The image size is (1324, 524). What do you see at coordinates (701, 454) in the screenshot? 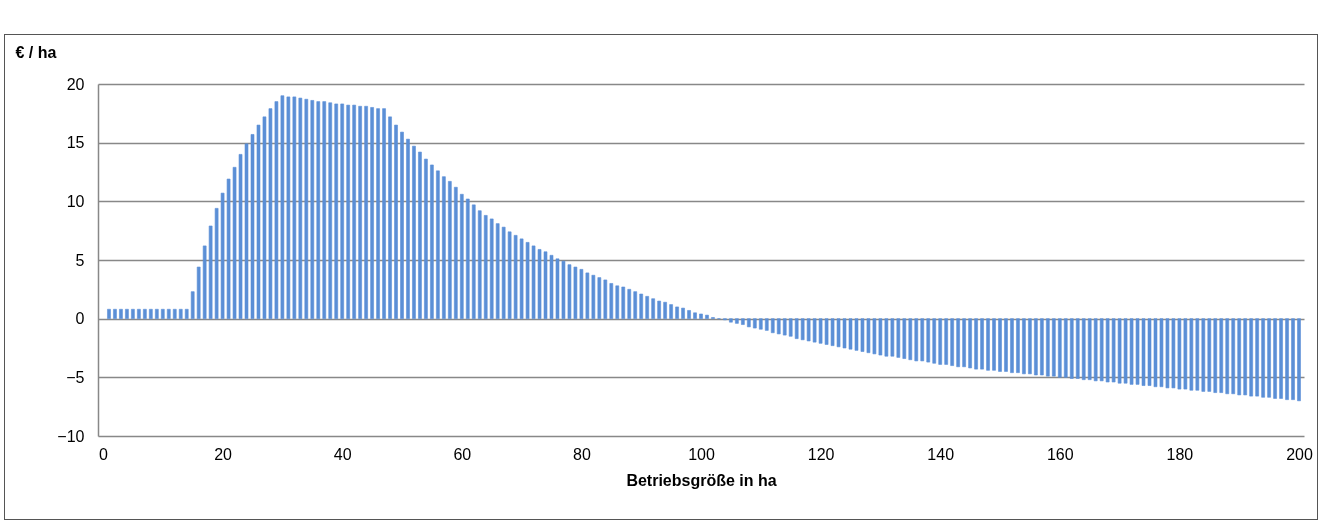
I see `x-tick-label: 100` at bounding box center [701, 454].